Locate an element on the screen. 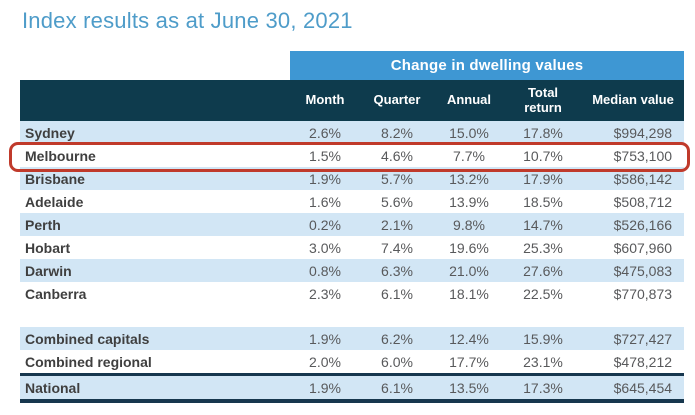  cell-total-return: 17.3% is located at coordinates (543, 388).